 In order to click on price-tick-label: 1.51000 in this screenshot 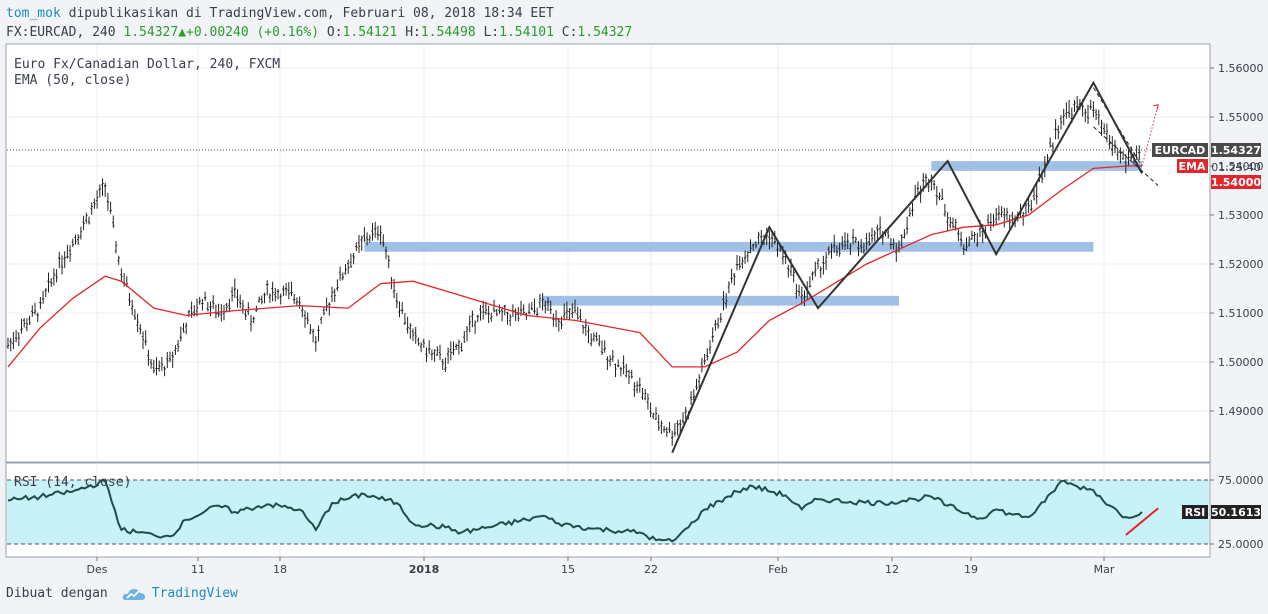, I will do `click(1241, 313)`.